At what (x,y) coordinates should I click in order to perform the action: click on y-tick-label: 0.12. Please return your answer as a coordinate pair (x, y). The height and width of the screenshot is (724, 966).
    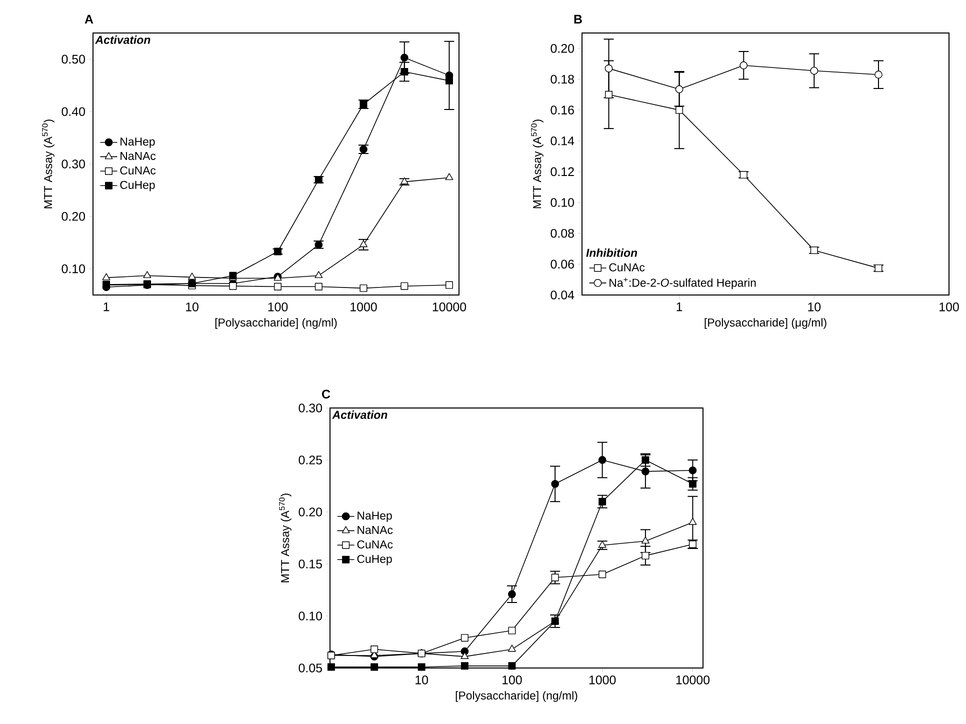
    Looking at the image, I should click on (562, 171).